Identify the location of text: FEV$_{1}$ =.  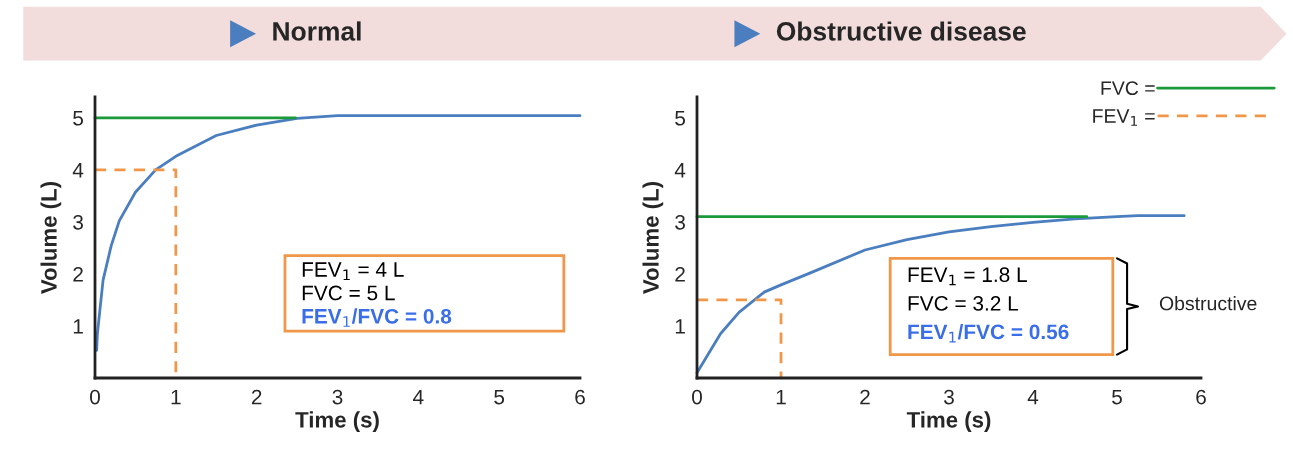
(1124, 117).